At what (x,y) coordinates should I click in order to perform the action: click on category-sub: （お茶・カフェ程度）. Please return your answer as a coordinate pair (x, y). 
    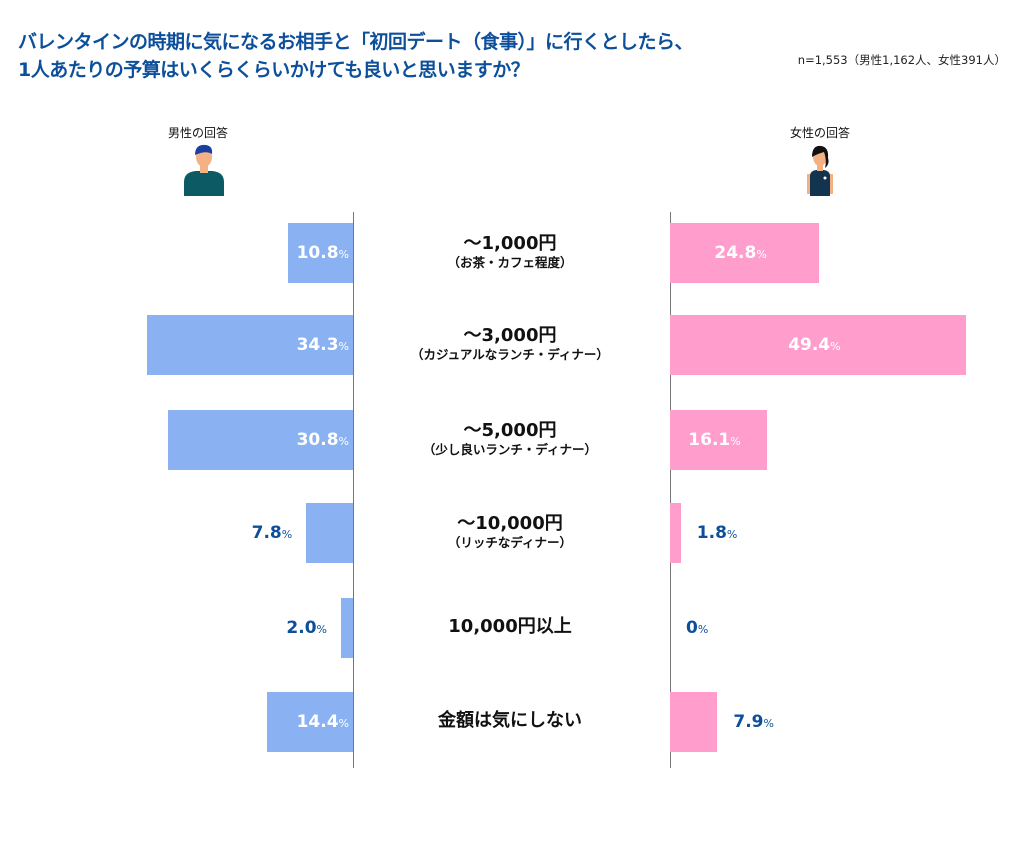
    Looking at the image, I should click on (510, 262).